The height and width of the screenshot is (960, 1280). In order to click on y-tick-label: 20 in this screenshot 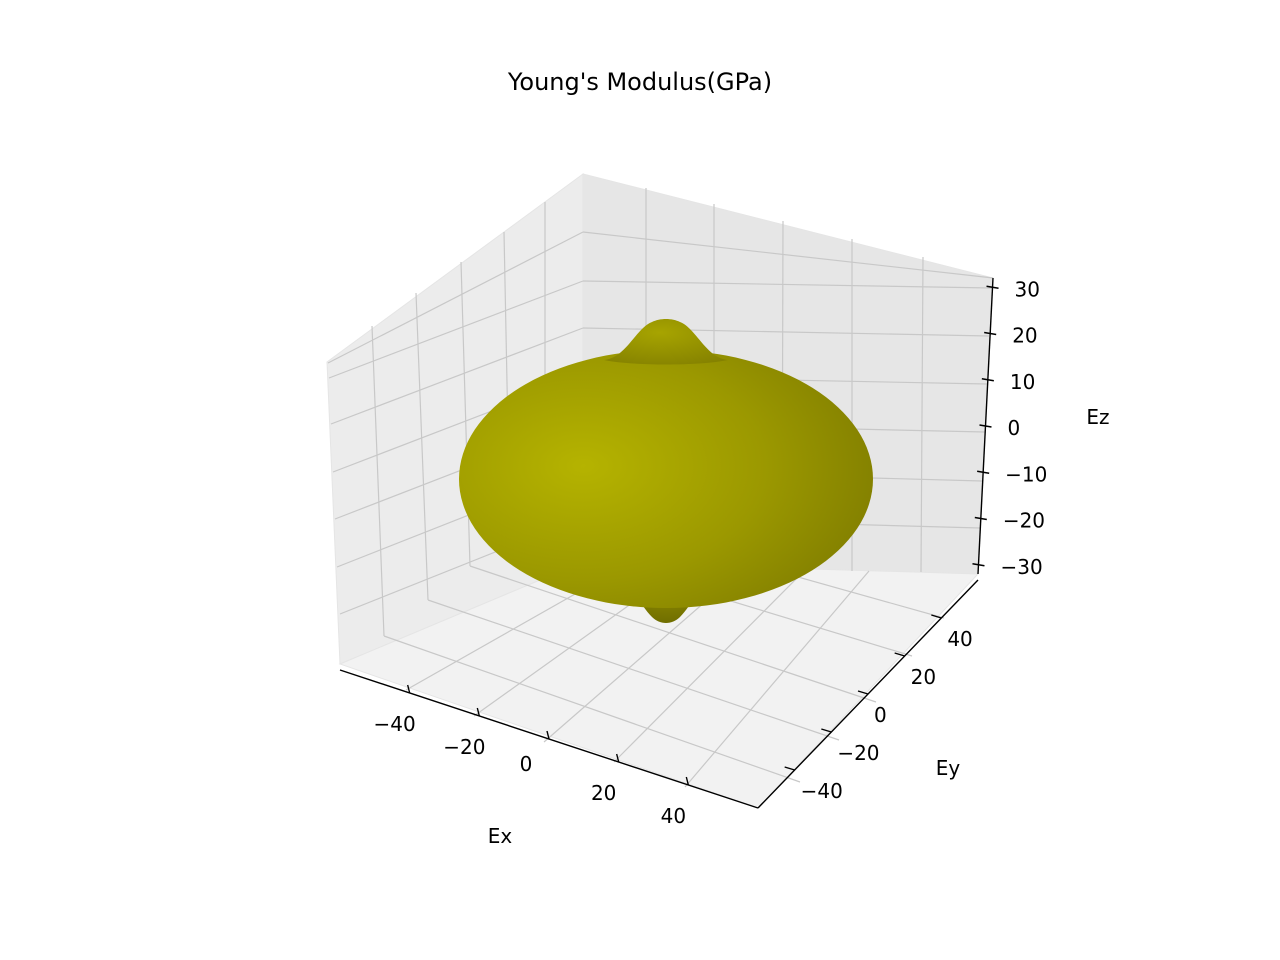, I will do `click(923, 677)`.